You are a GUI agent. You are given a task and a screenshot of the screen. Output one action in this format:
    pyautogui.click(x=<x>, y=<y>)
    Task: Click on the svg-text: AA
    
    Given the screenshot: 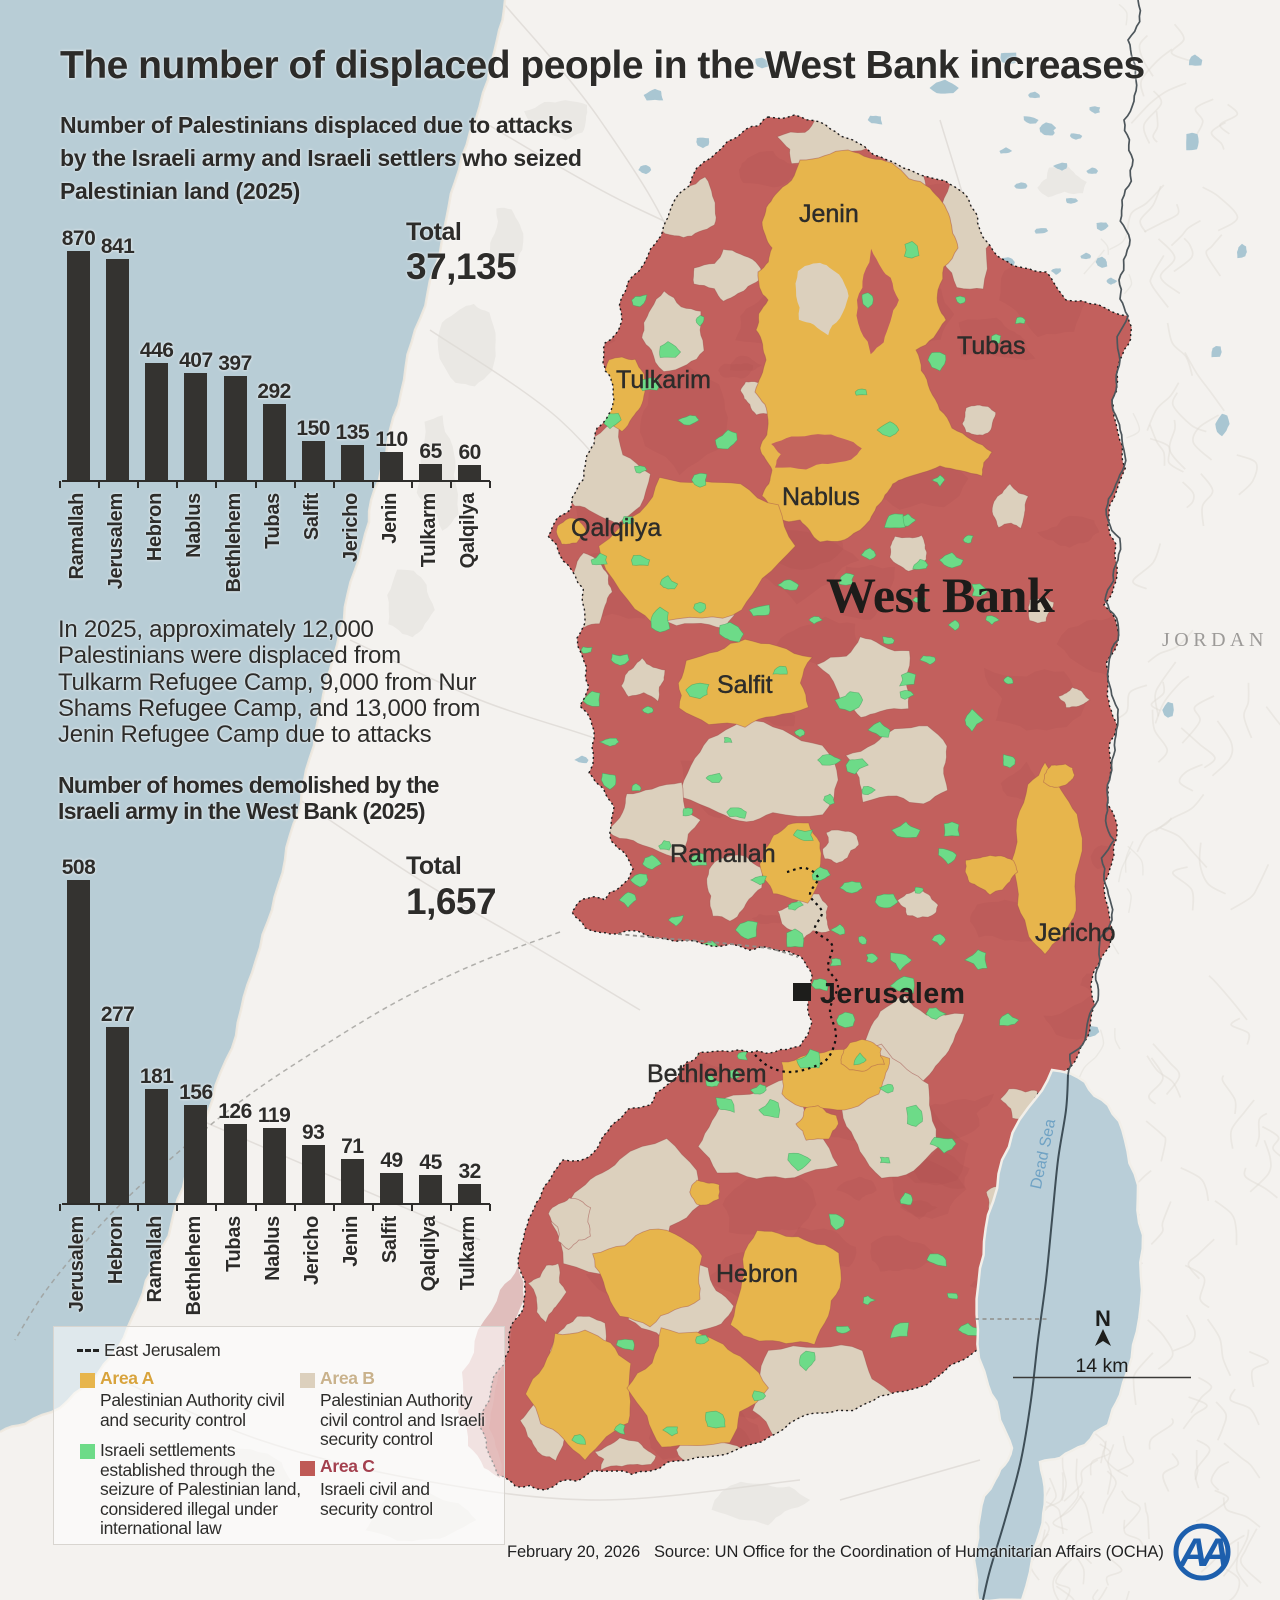 What is the action you would take?
    pyautogui.click(x=1202, y=1553)
    